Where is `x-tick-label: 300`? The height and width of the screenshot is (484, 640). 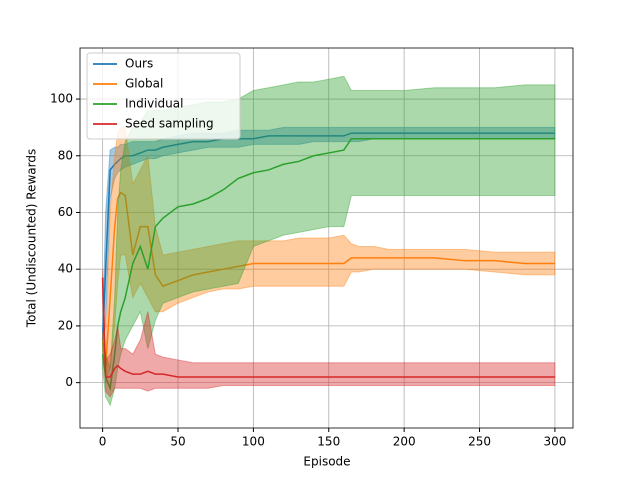 x-tick-label: 300 is located at coordinates (554, 442).